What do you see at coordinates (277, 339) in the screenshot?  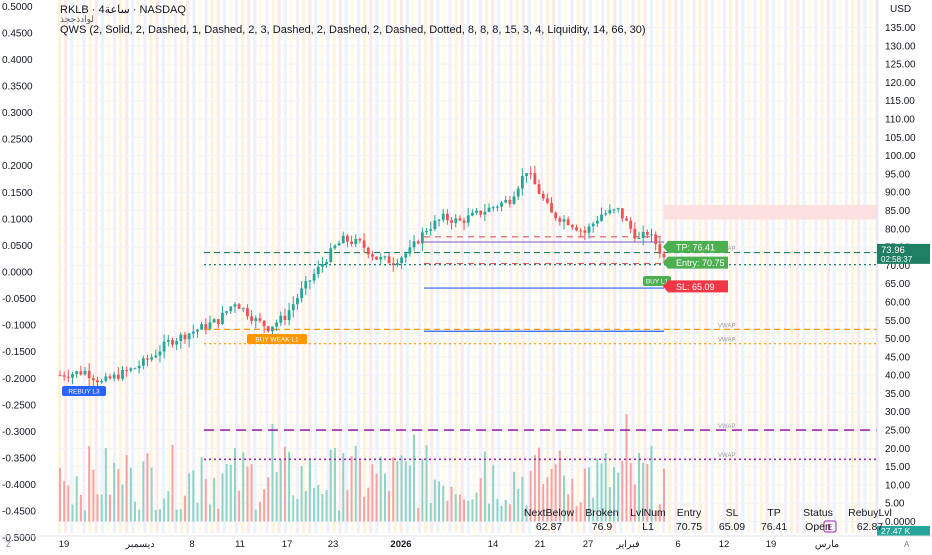 I see `buy-weak-l1-label-box` at bounding box center [277, 339].